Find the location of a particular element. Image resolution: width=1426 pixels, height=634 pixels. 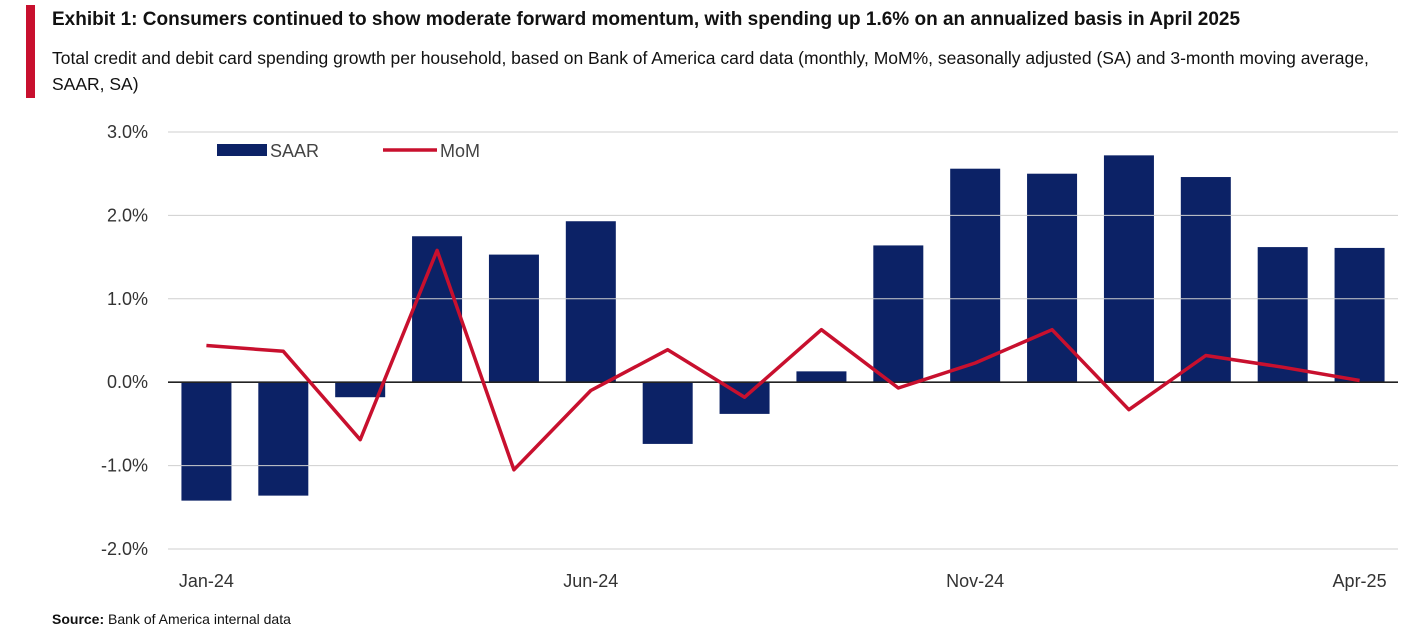

legend: SAAR MoM is located at coordinates (348, 151).